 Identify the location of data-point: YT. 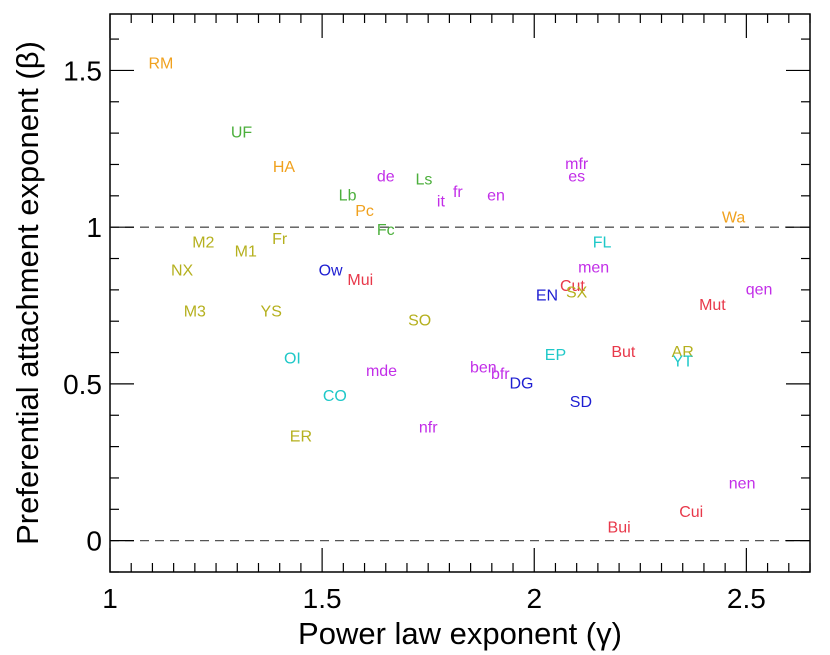
(683, 361).